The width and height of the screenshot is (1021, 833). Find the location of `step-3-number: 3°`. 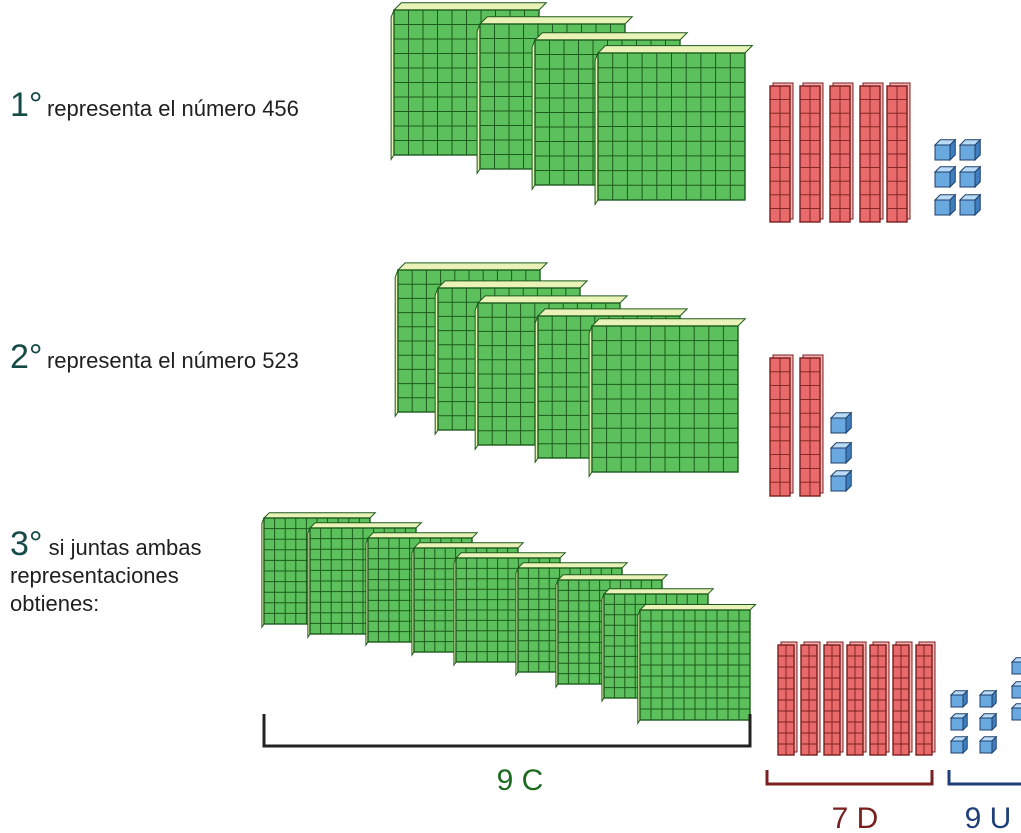

step-3-number: 3° is located at coordinates (26, 544).